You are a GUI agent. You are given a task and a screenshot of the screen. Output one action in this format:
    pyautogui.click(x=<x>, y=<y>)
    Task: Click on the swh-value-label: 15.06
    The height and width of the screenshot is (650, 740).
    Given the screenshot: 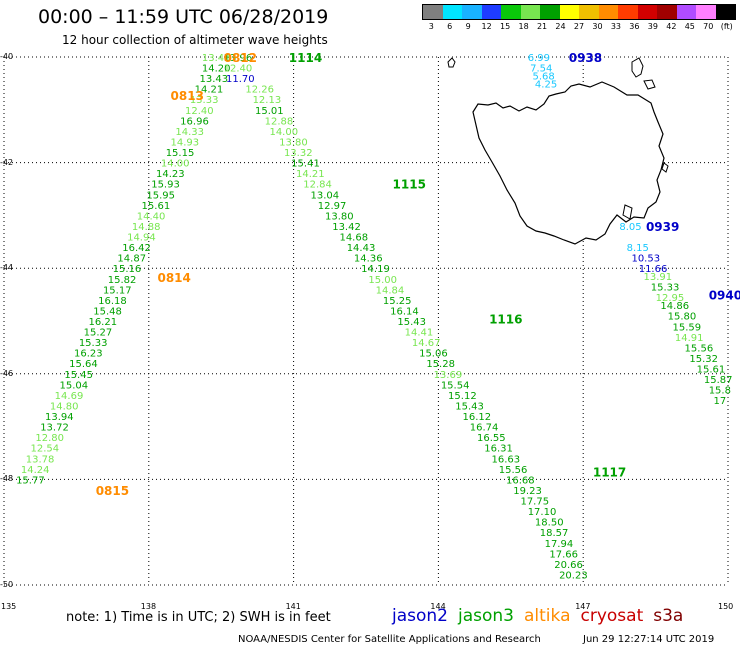 What is the action you would take?
    pyautogui.click(x=433, y=354)
    